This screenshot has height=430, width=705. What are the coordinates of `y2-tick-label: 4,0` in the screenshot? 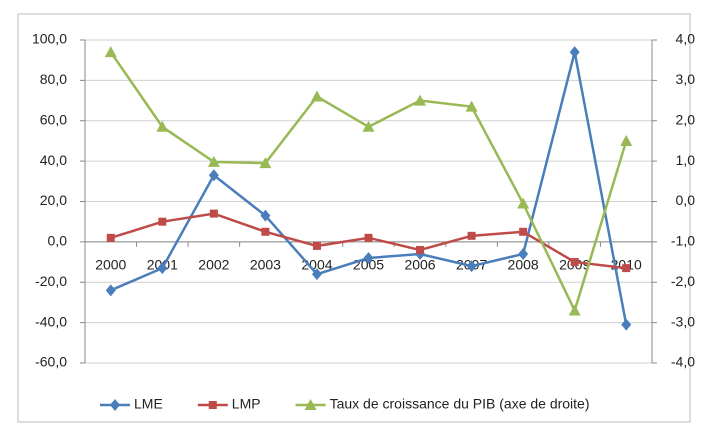 It's located at (686, 39).